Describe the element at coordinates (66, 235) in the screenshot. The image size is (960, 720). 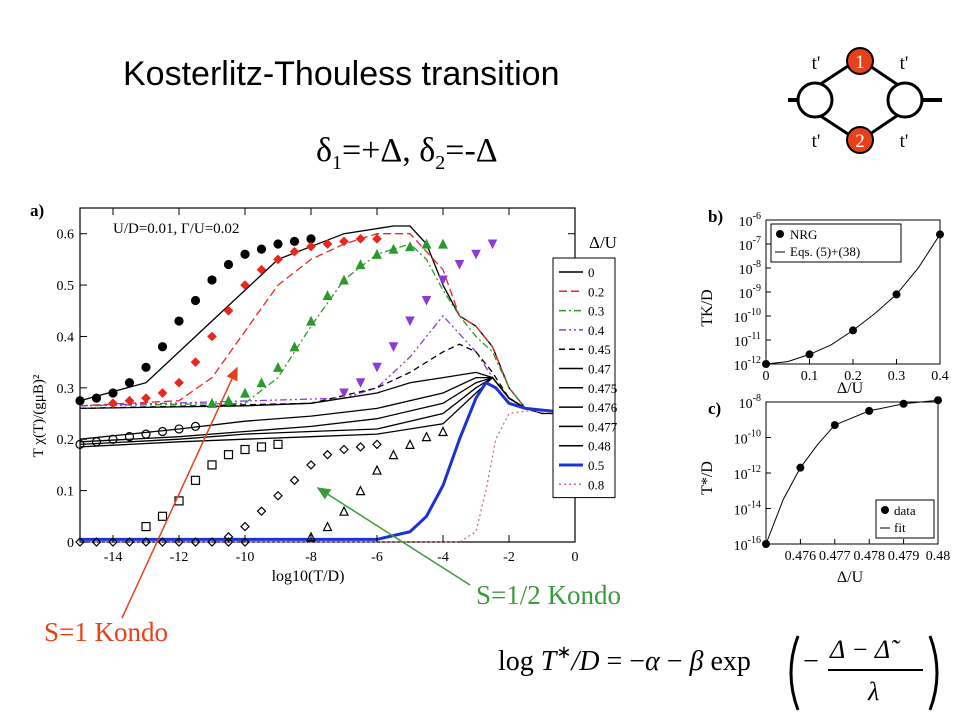
I see `y-tick-label: 0.6` at that location.